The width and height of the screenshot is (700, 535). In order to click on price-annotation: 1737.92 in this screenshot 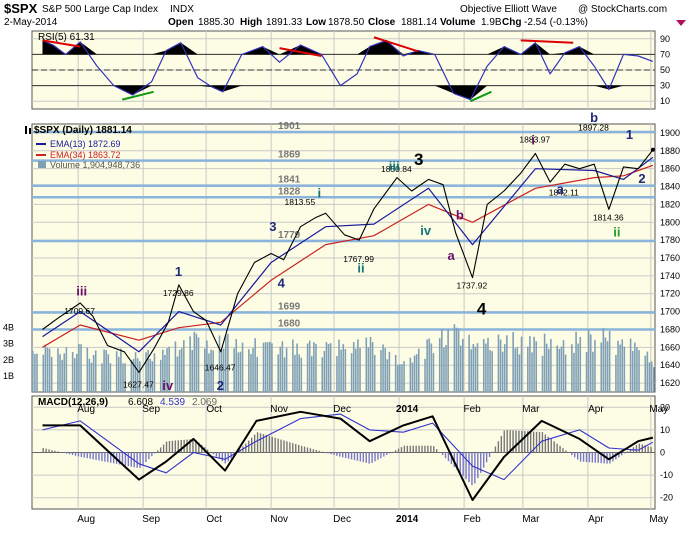, I will do `click(472, 286)`.